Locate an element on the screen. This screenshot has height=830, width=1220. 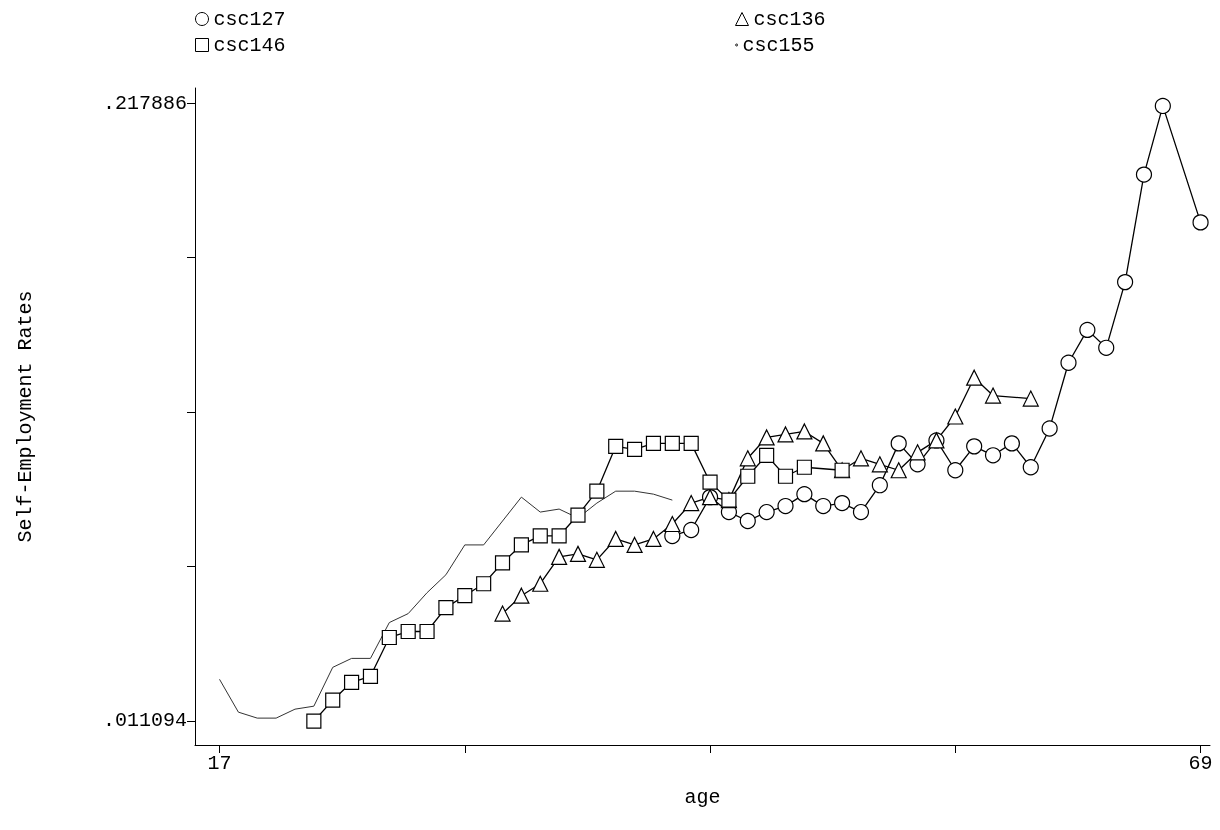
legend-label: csc146 is located at coordinates (249, 45).